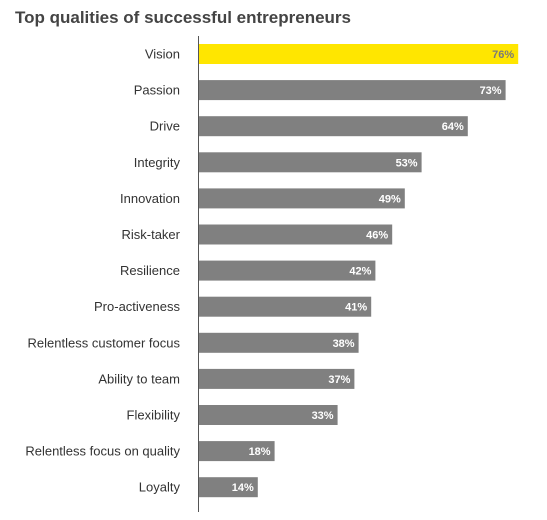  Describe the element at coordinates (344, 344) in the screenshot. I see `value-label: 38%` at that location.